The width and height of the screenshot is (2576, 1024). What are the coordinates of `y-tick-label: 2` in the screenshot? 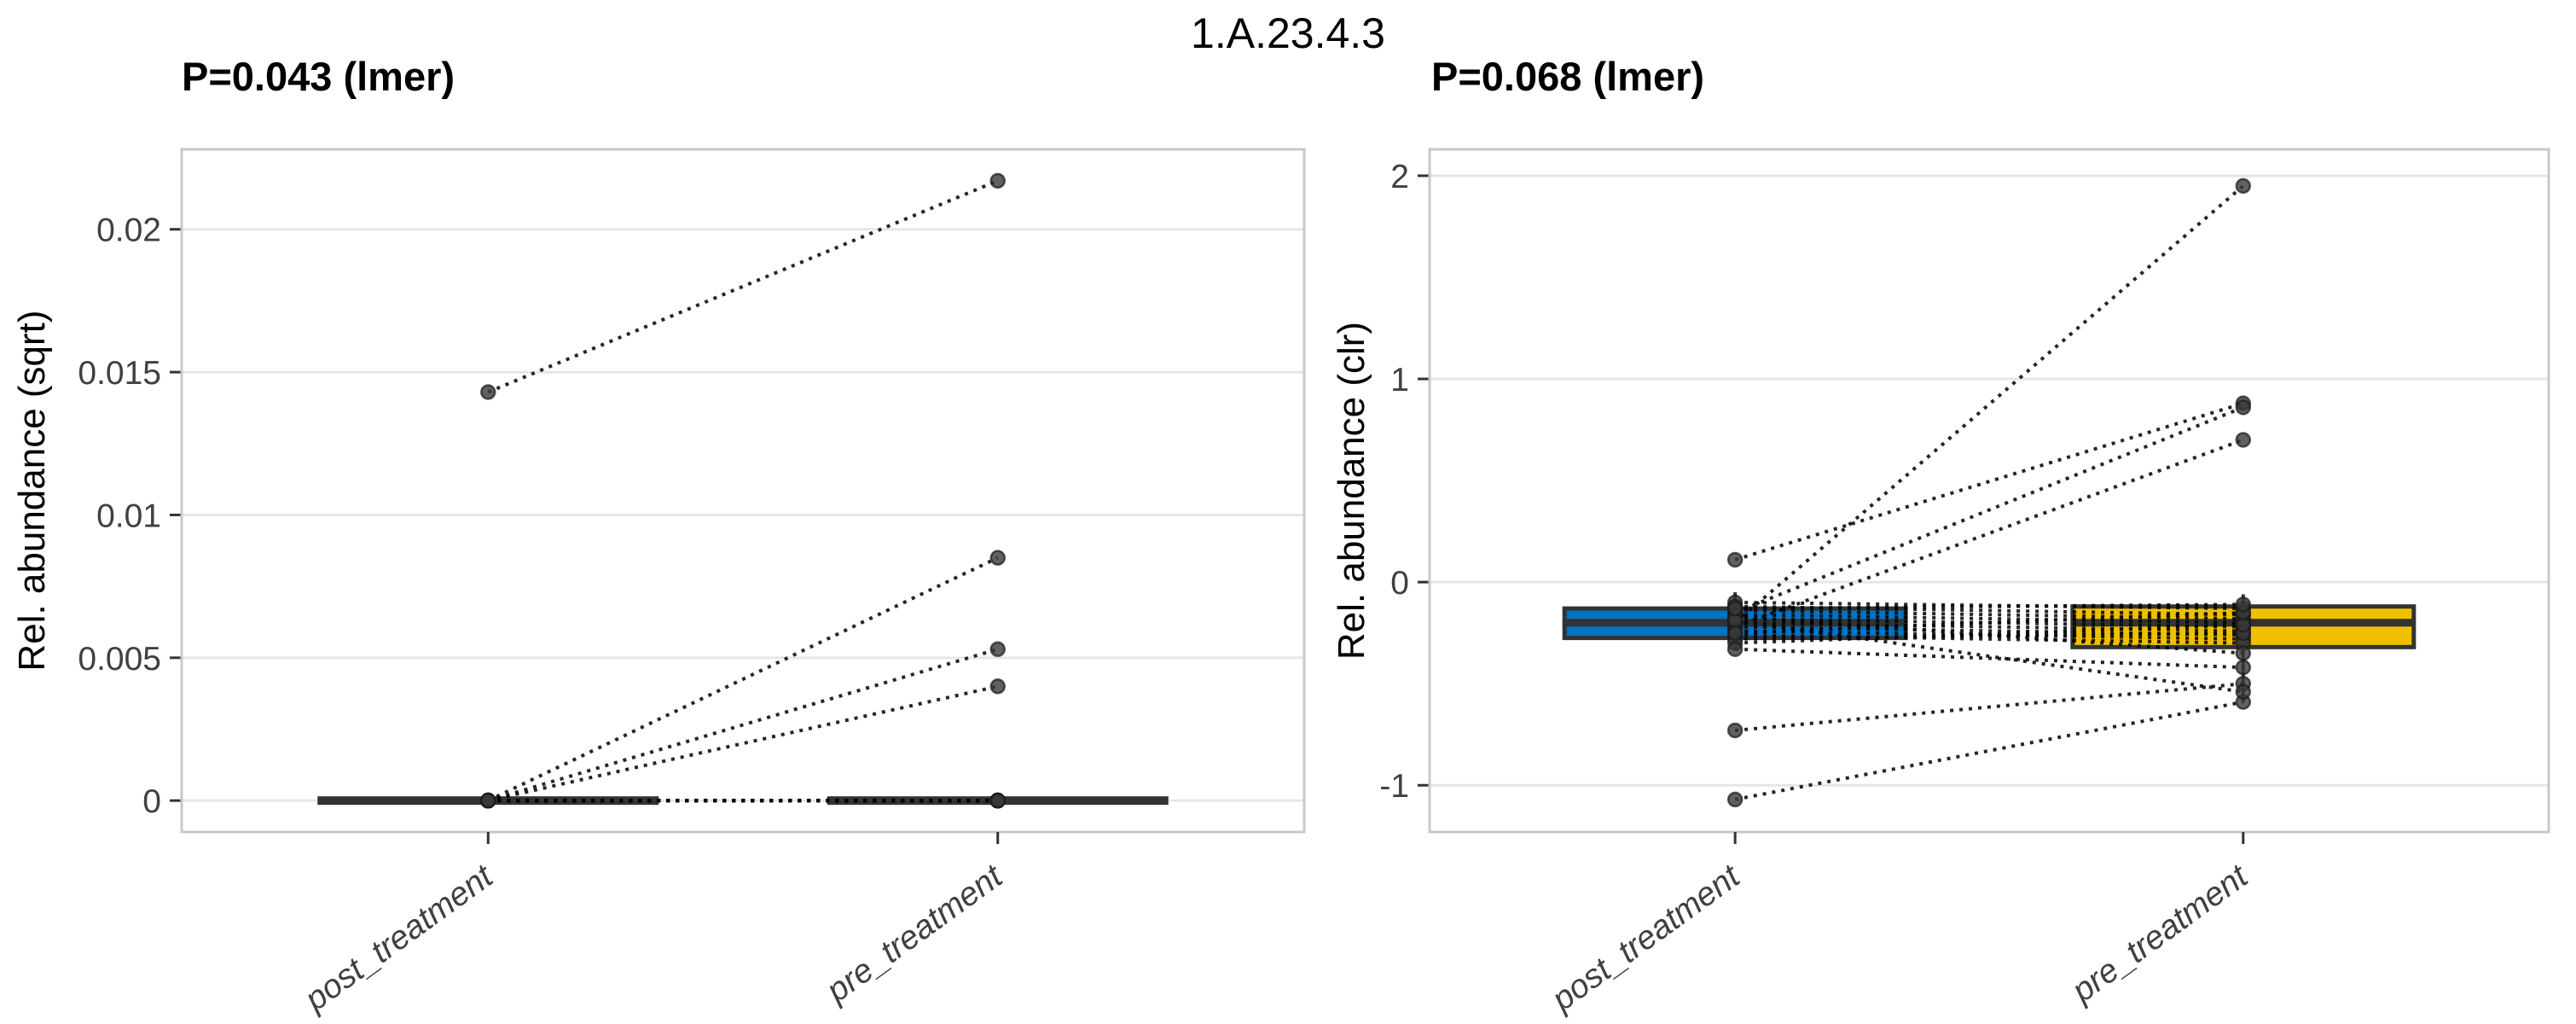 It's located at (1399, 177).